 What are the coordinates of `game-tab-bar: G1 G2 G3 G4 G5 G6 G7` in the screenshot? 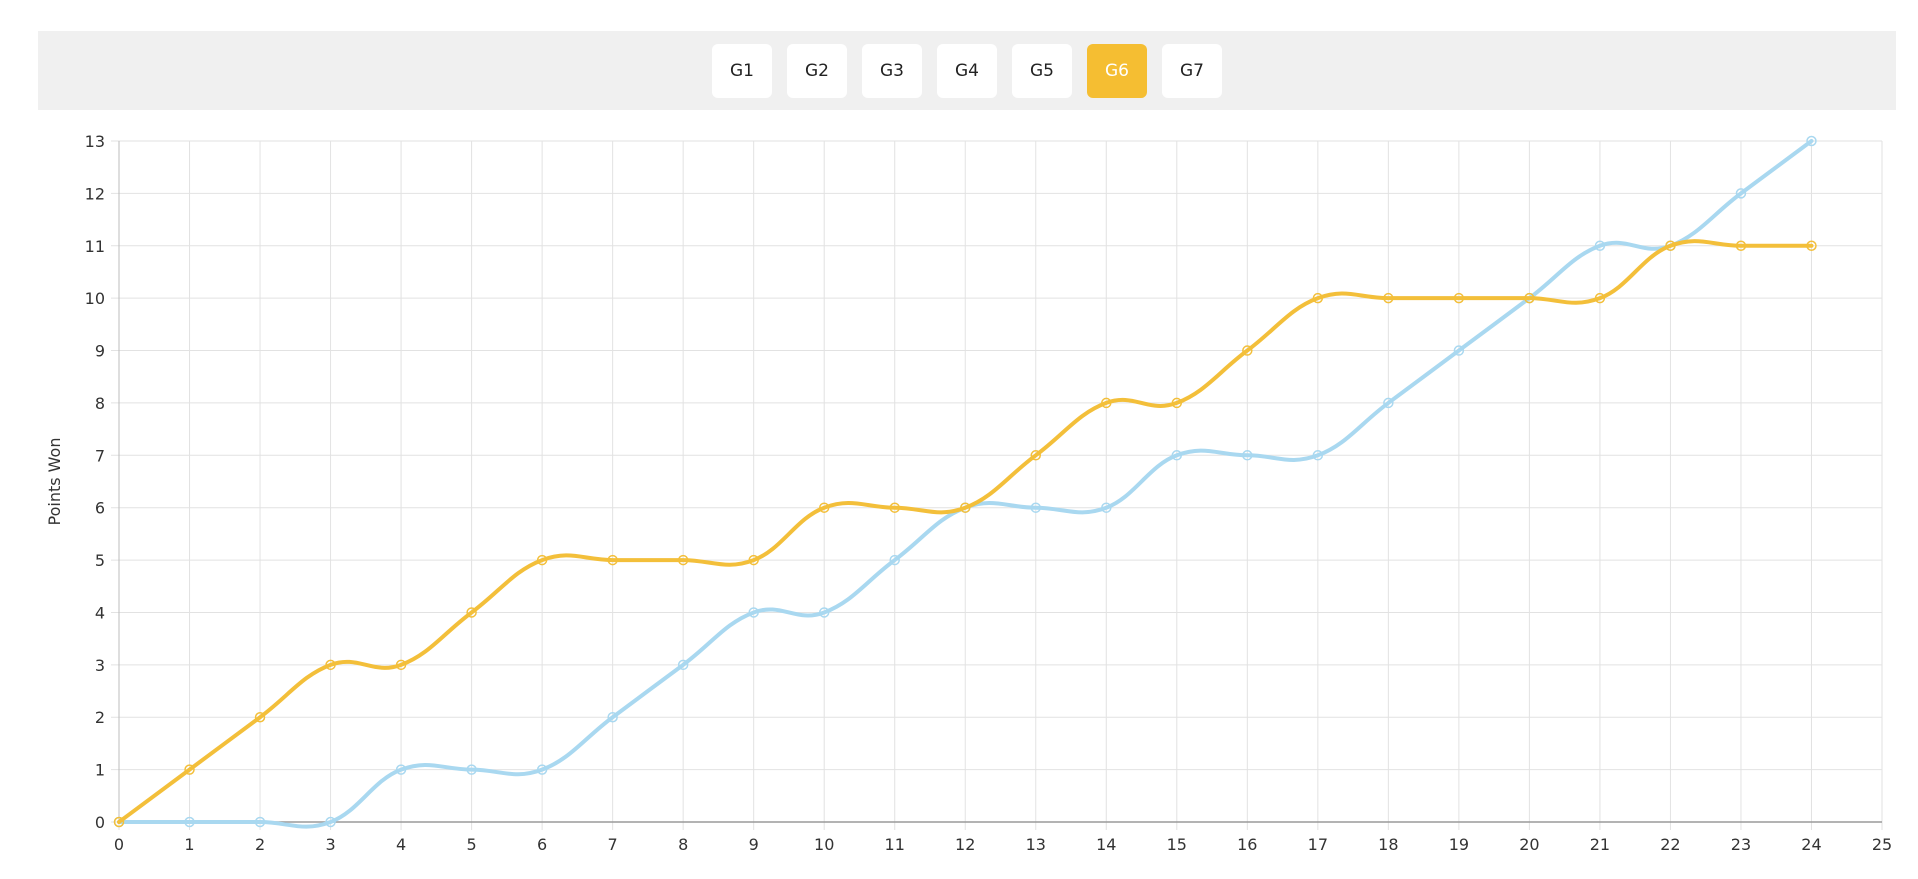 It's located at (967, 70).